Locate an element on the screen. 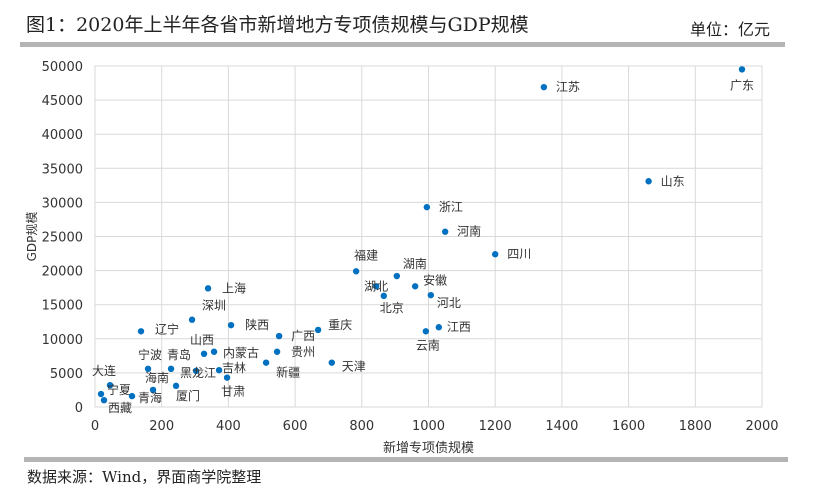  point-label: 山西 is located at coordinates (202, 340).